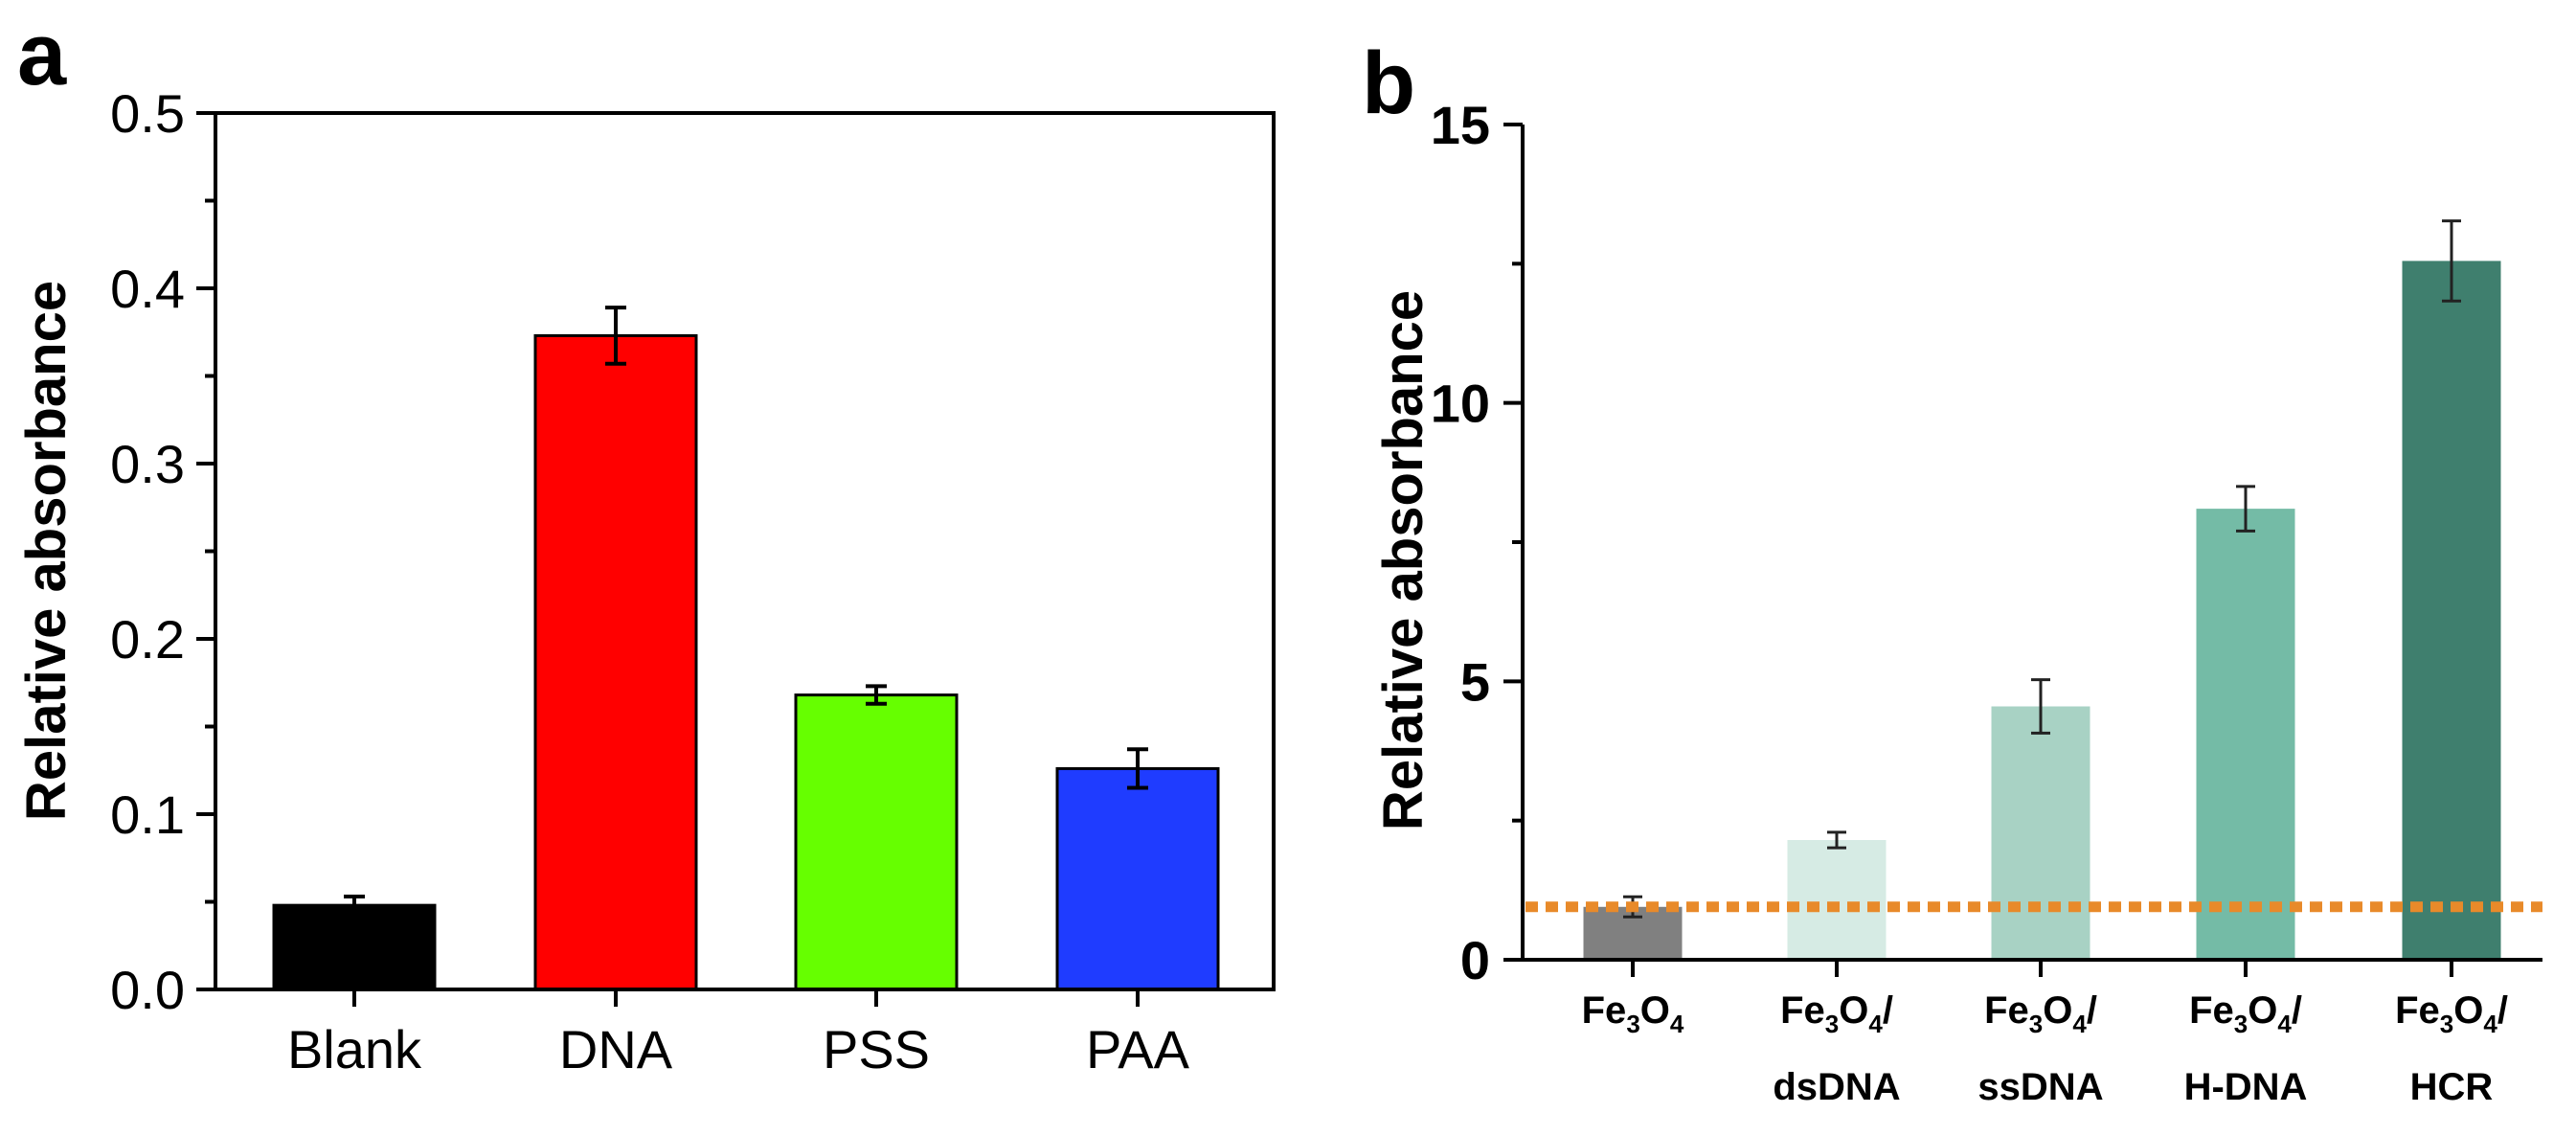 The width and height of the screenshot is (2576, 1136). What do you see at coordinates (1460, 125) in the screenshot?
I see `panel-b-y-tick-label: 15` at bounding box center [1460, 125].